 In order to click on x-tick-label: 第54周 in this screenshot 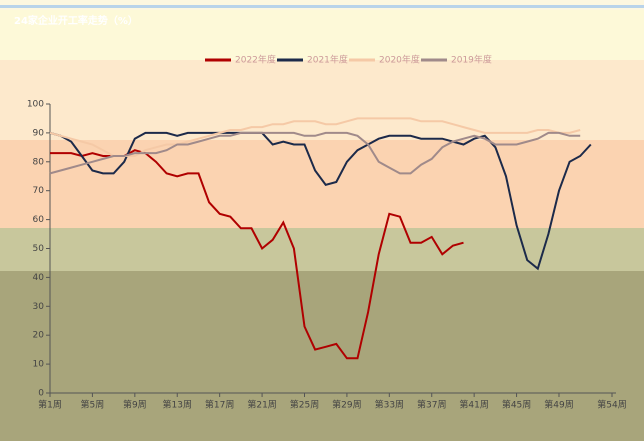, I will do `click(611, 405)`.